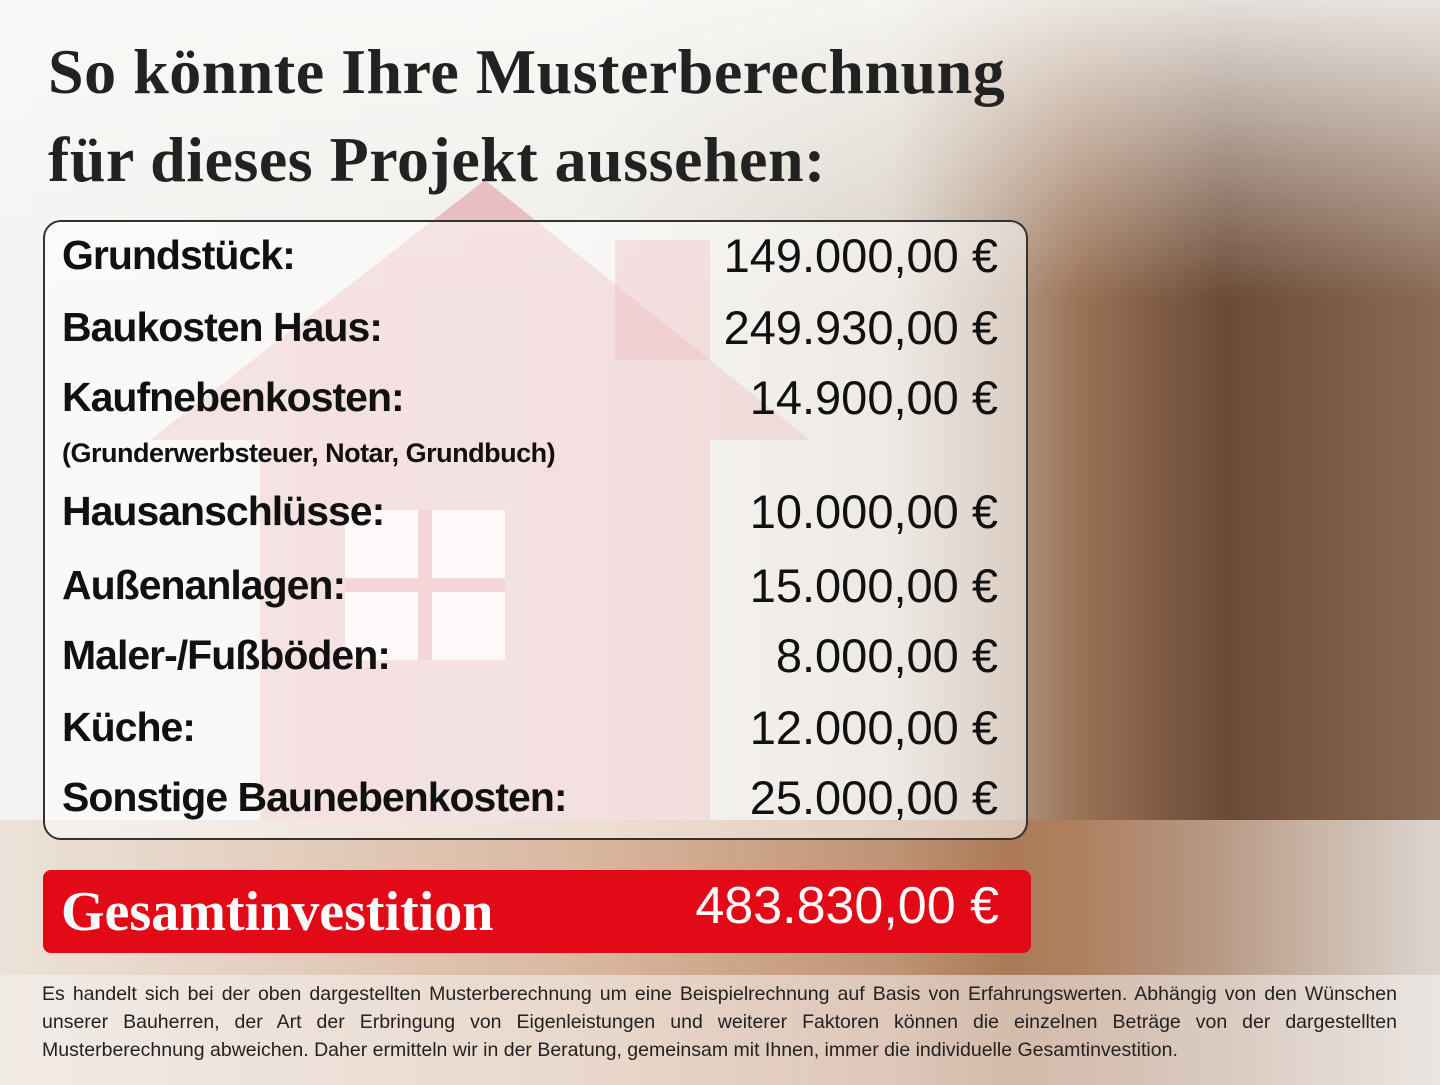 The width and height of the screenshot is (1440, 1085). What do you see at coordinates (873, 585) in the screenshot?
I see `cost-value: 15.000,00 €` at bounding box center [873, 585].